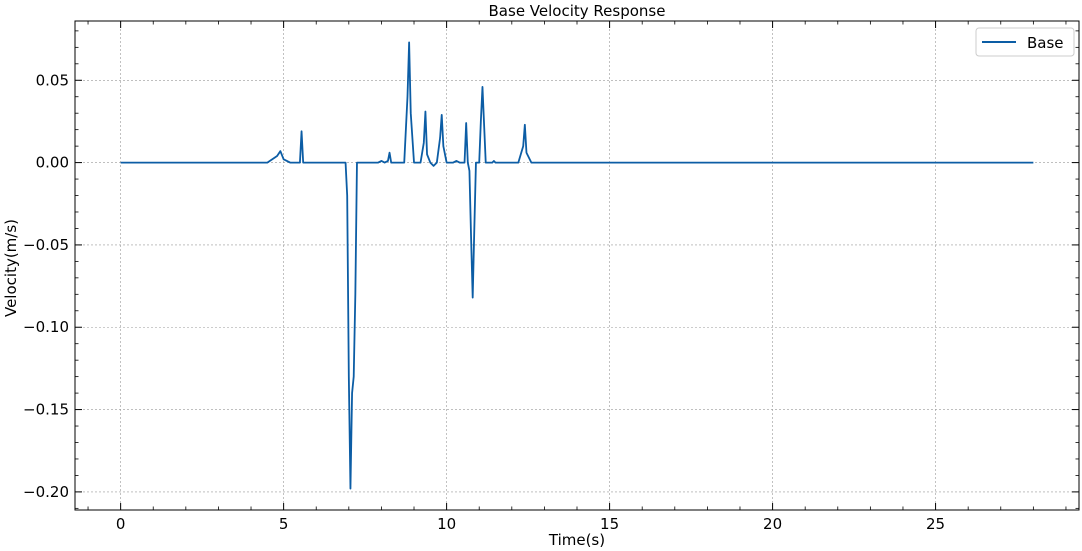 The height and width of the screenshot is (551, 1082). I want to click on legend: Base, so click(1025, 42).